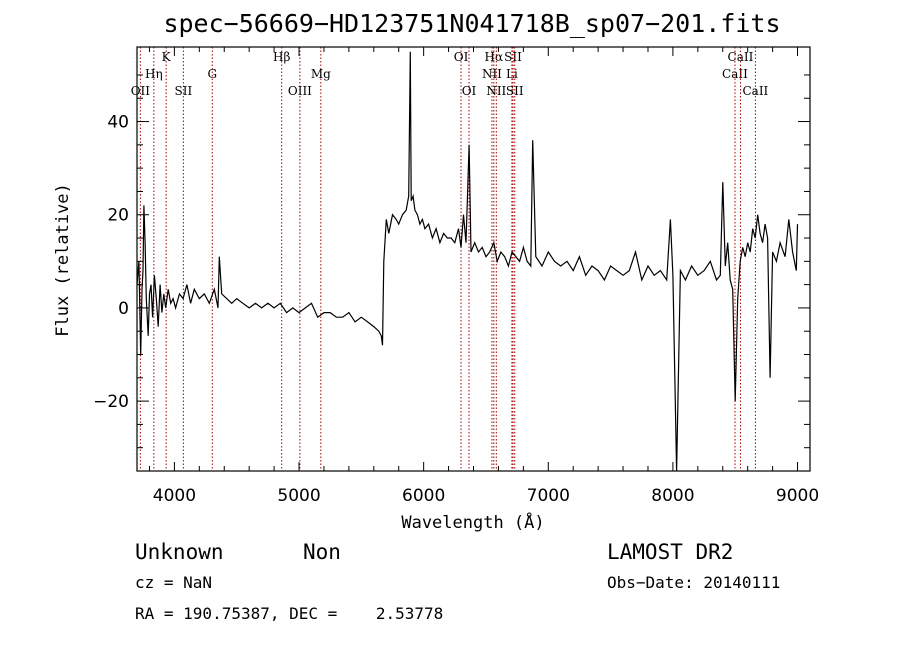 Image resolution: width=900 pixels, height=649 pixels. Describe the element at coordinates (111, 402) in the screenshot. I see `y-tick-label-0: −20` at that location.